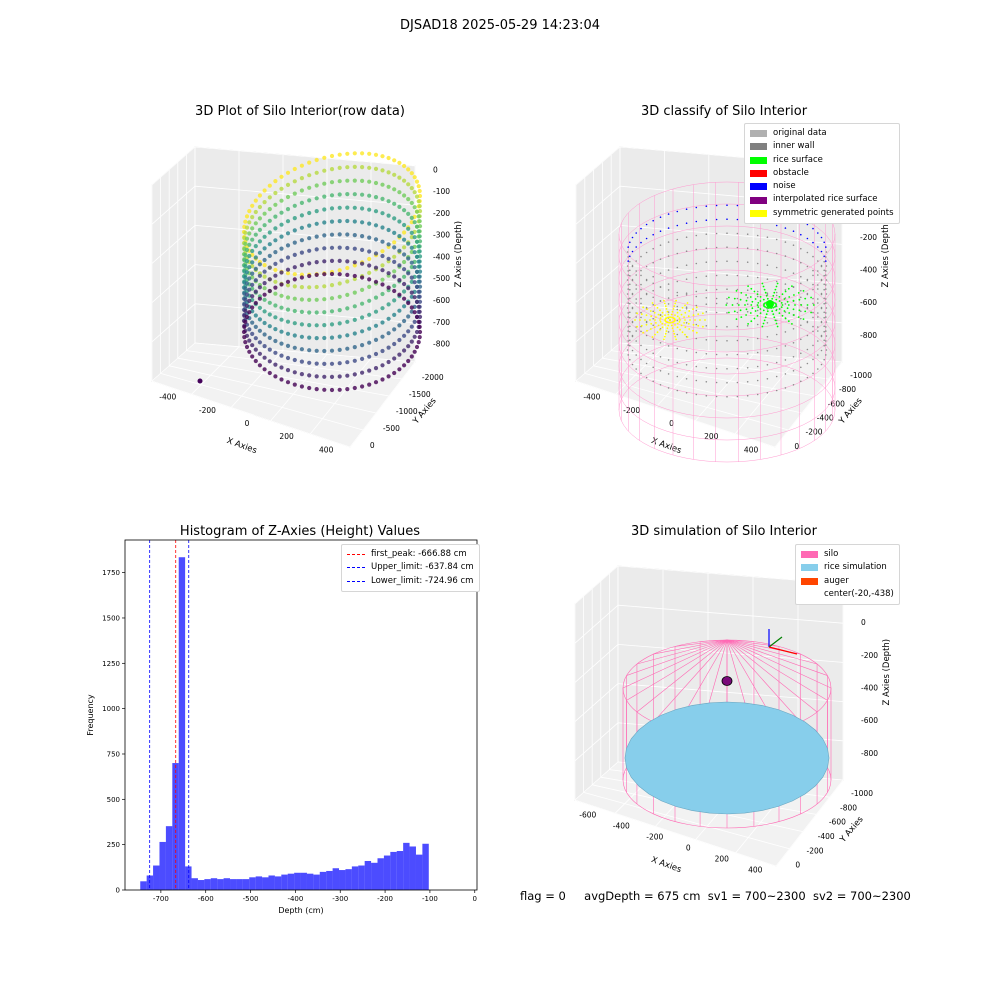 The image size is (1000, 1000). I want to click on cls-grid-line, so click(598, 362).